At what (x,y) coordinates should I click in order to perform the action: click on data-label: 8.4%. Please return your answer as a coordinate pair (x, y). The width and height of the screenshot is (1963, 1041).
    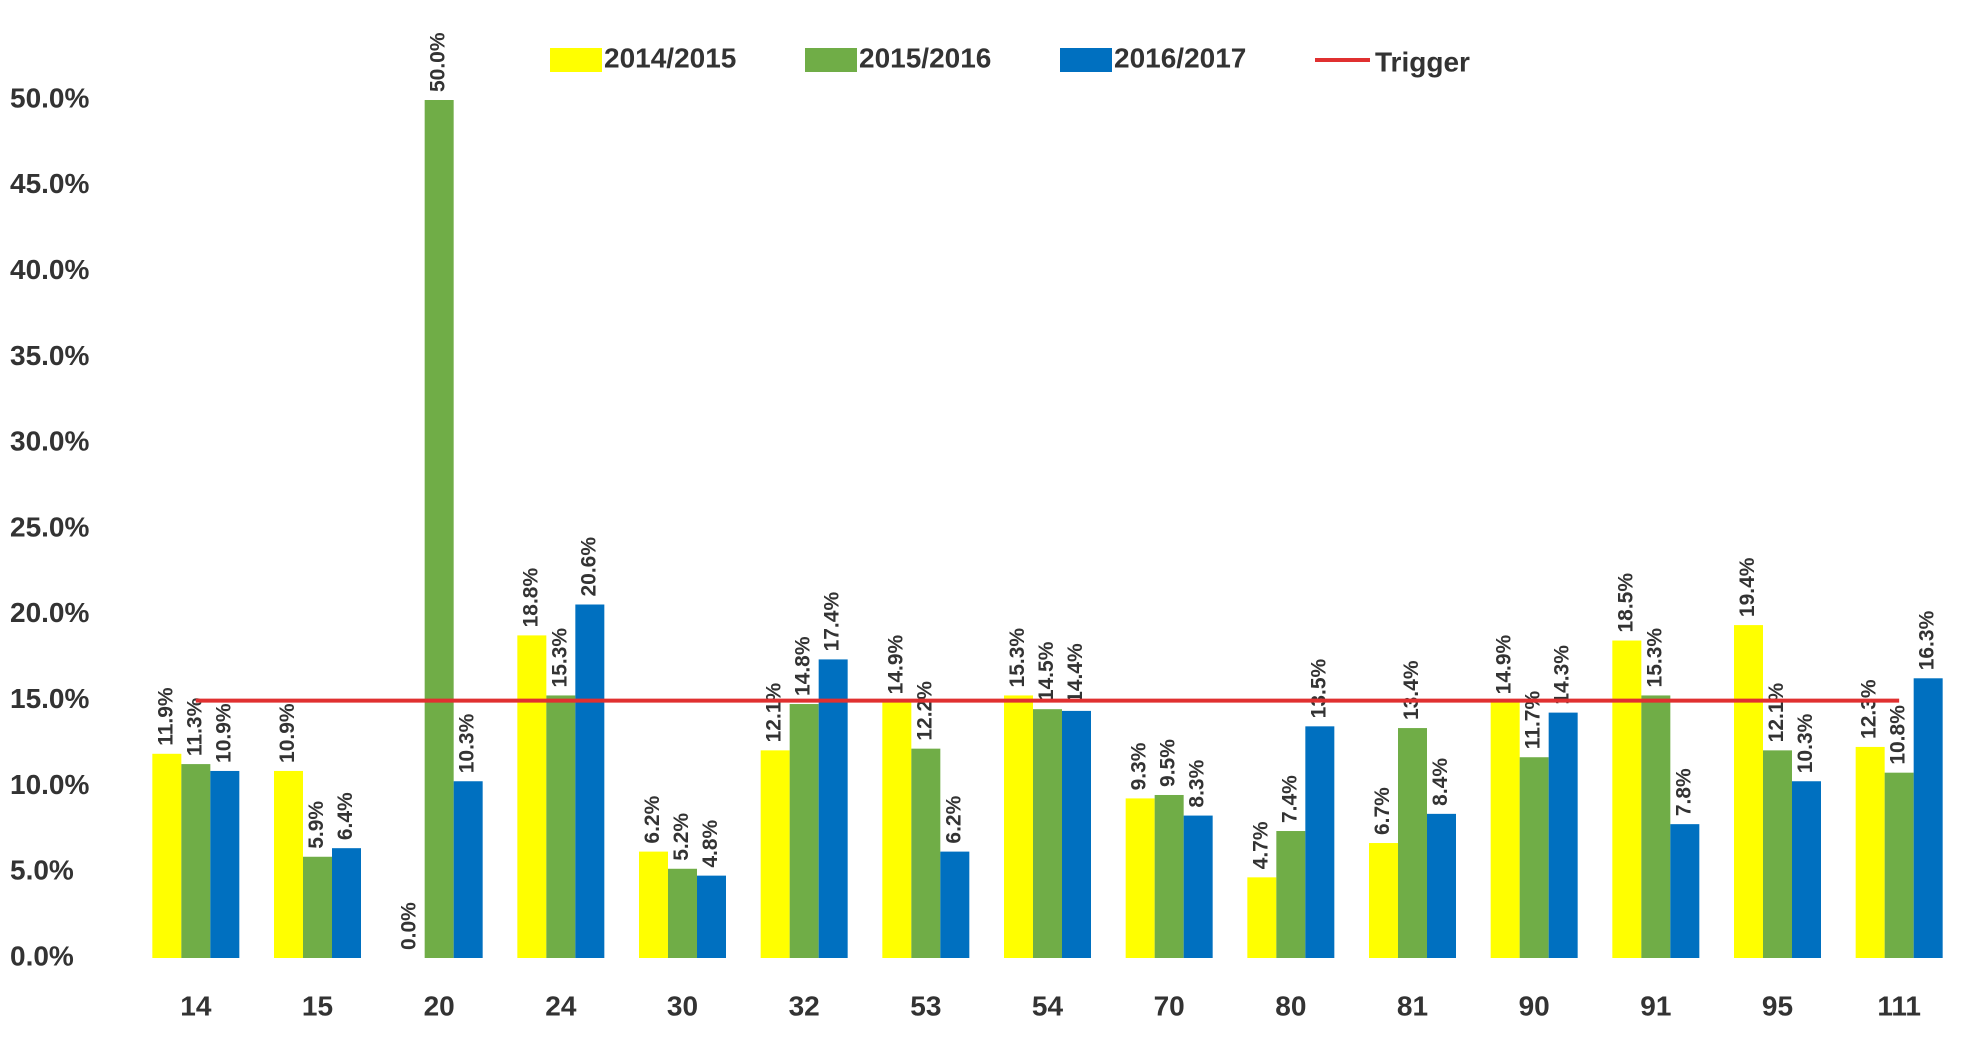
    Looking at the image, I should click on (1440, 782).